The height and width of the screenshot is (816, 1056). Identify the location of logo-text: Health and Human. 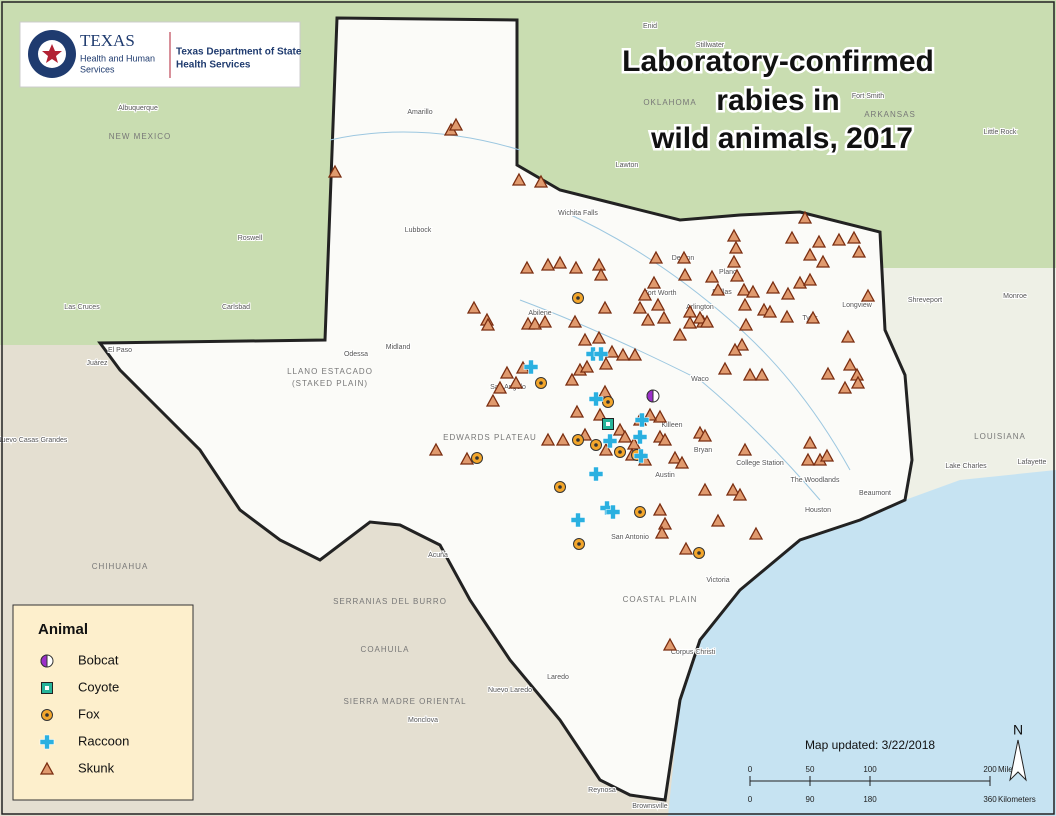
(117, 58).